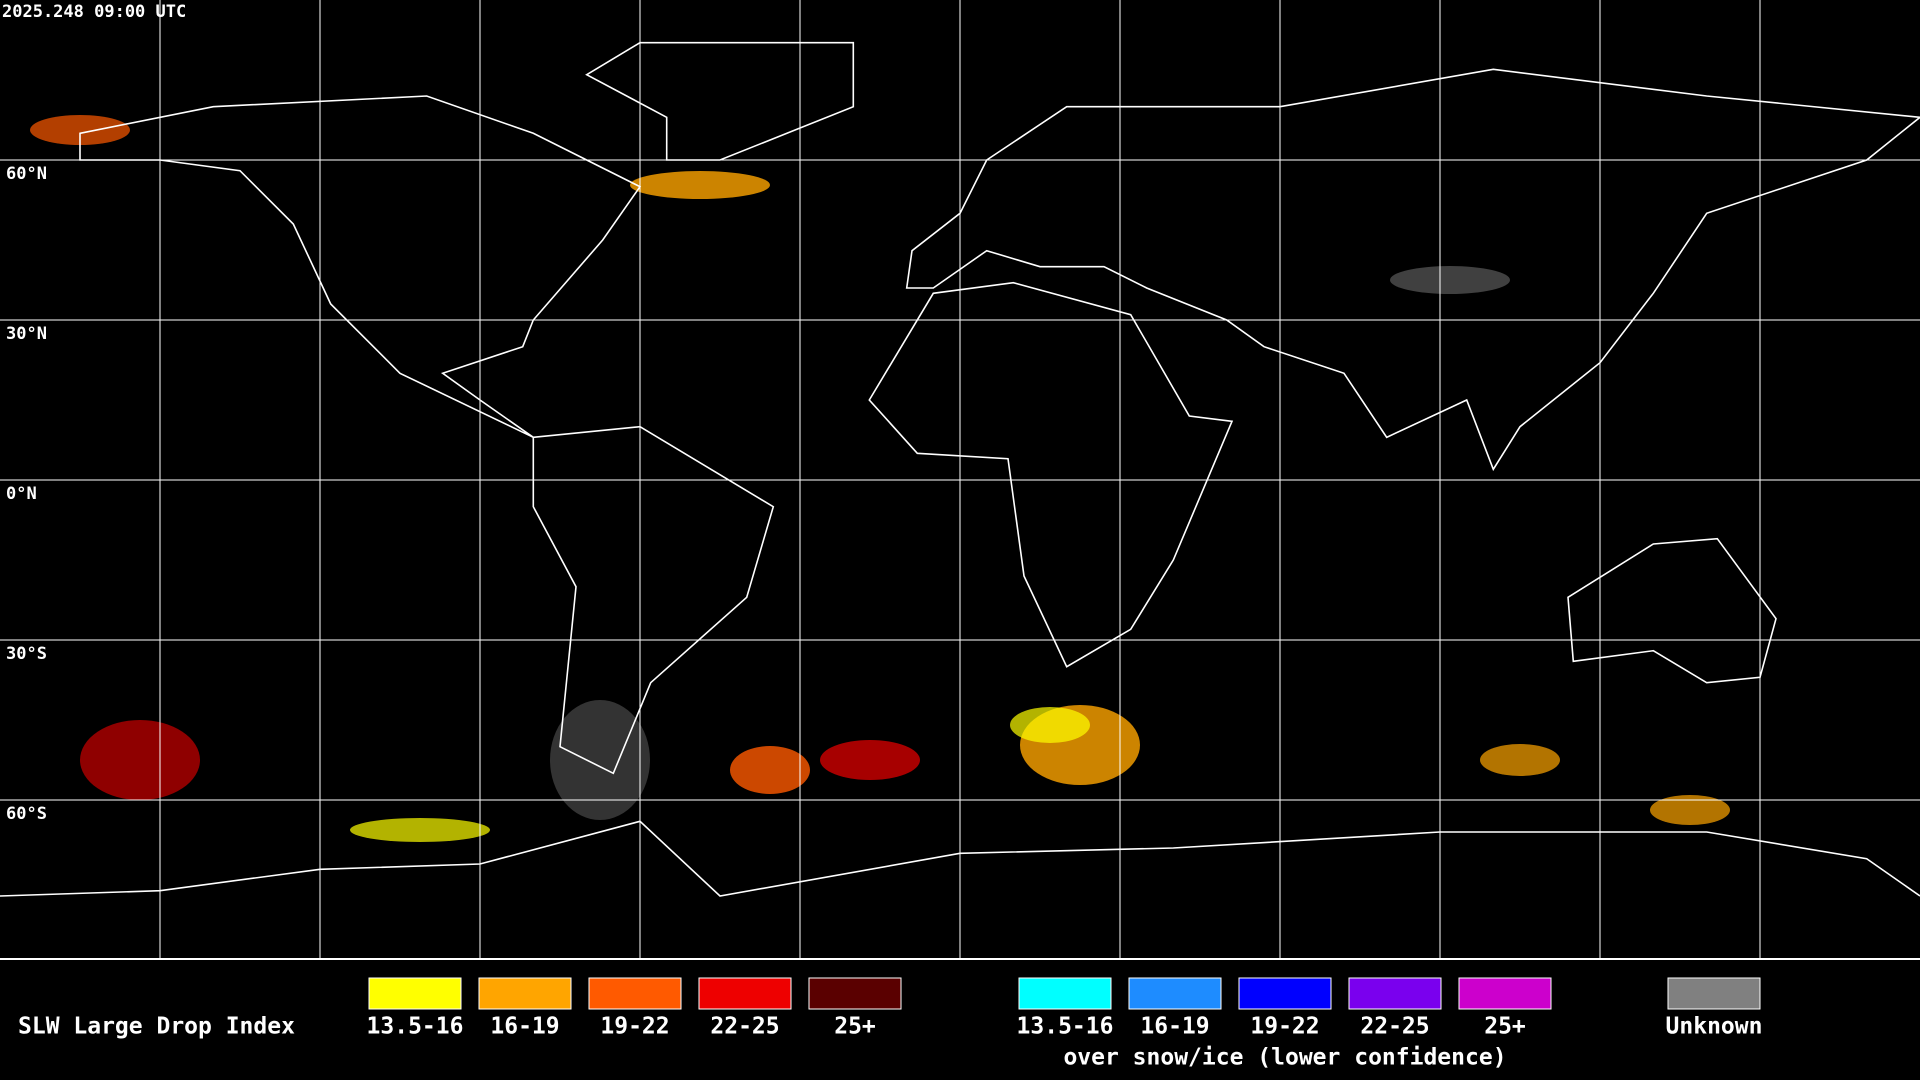 The width and height of the screenshot is (1920, 1080). I want to click on latitude-label: 60°N, so click(26, 174).